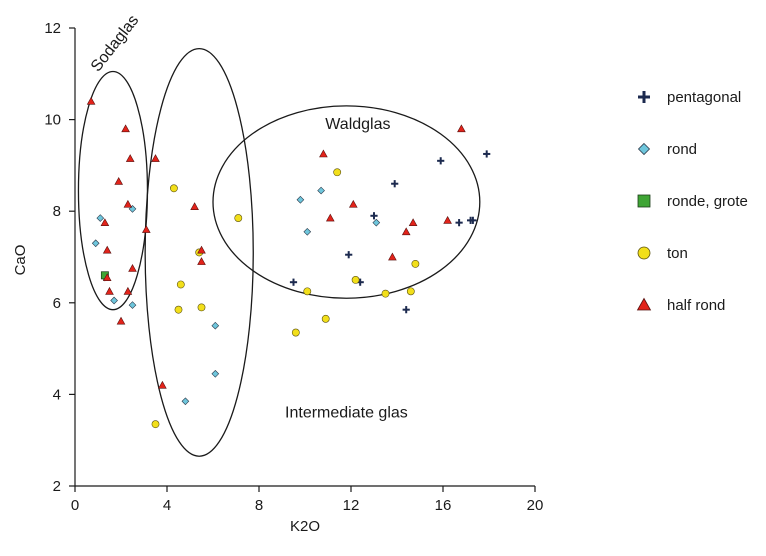  I want to click on legend-marker-ronde-grote, so click(644, 201).